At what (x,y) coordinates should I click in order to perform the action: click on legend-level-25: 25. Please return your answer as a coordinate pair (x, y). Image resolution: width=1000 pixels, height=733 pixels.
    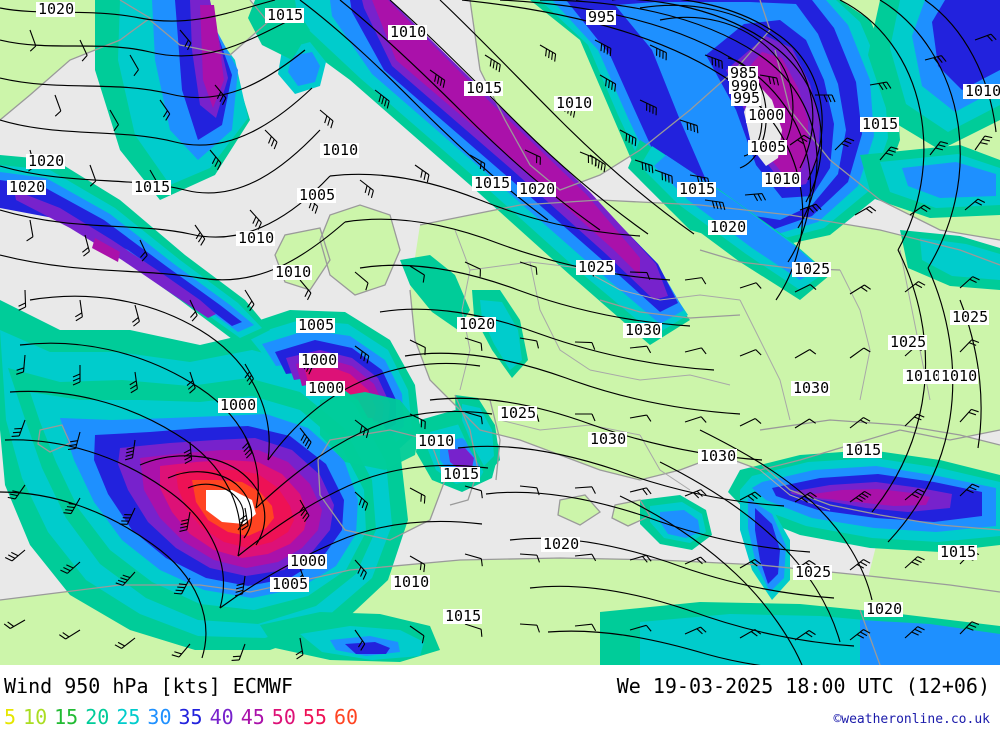
    Looking at the image, I should click on (128, 717).